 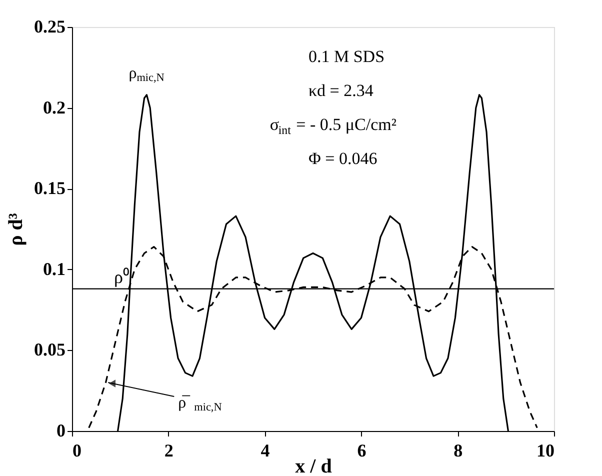 What do you see at coordinates (77, 450) in the screenshot?
I see `x-tick-label: 0` at bounding box center [77, 450].